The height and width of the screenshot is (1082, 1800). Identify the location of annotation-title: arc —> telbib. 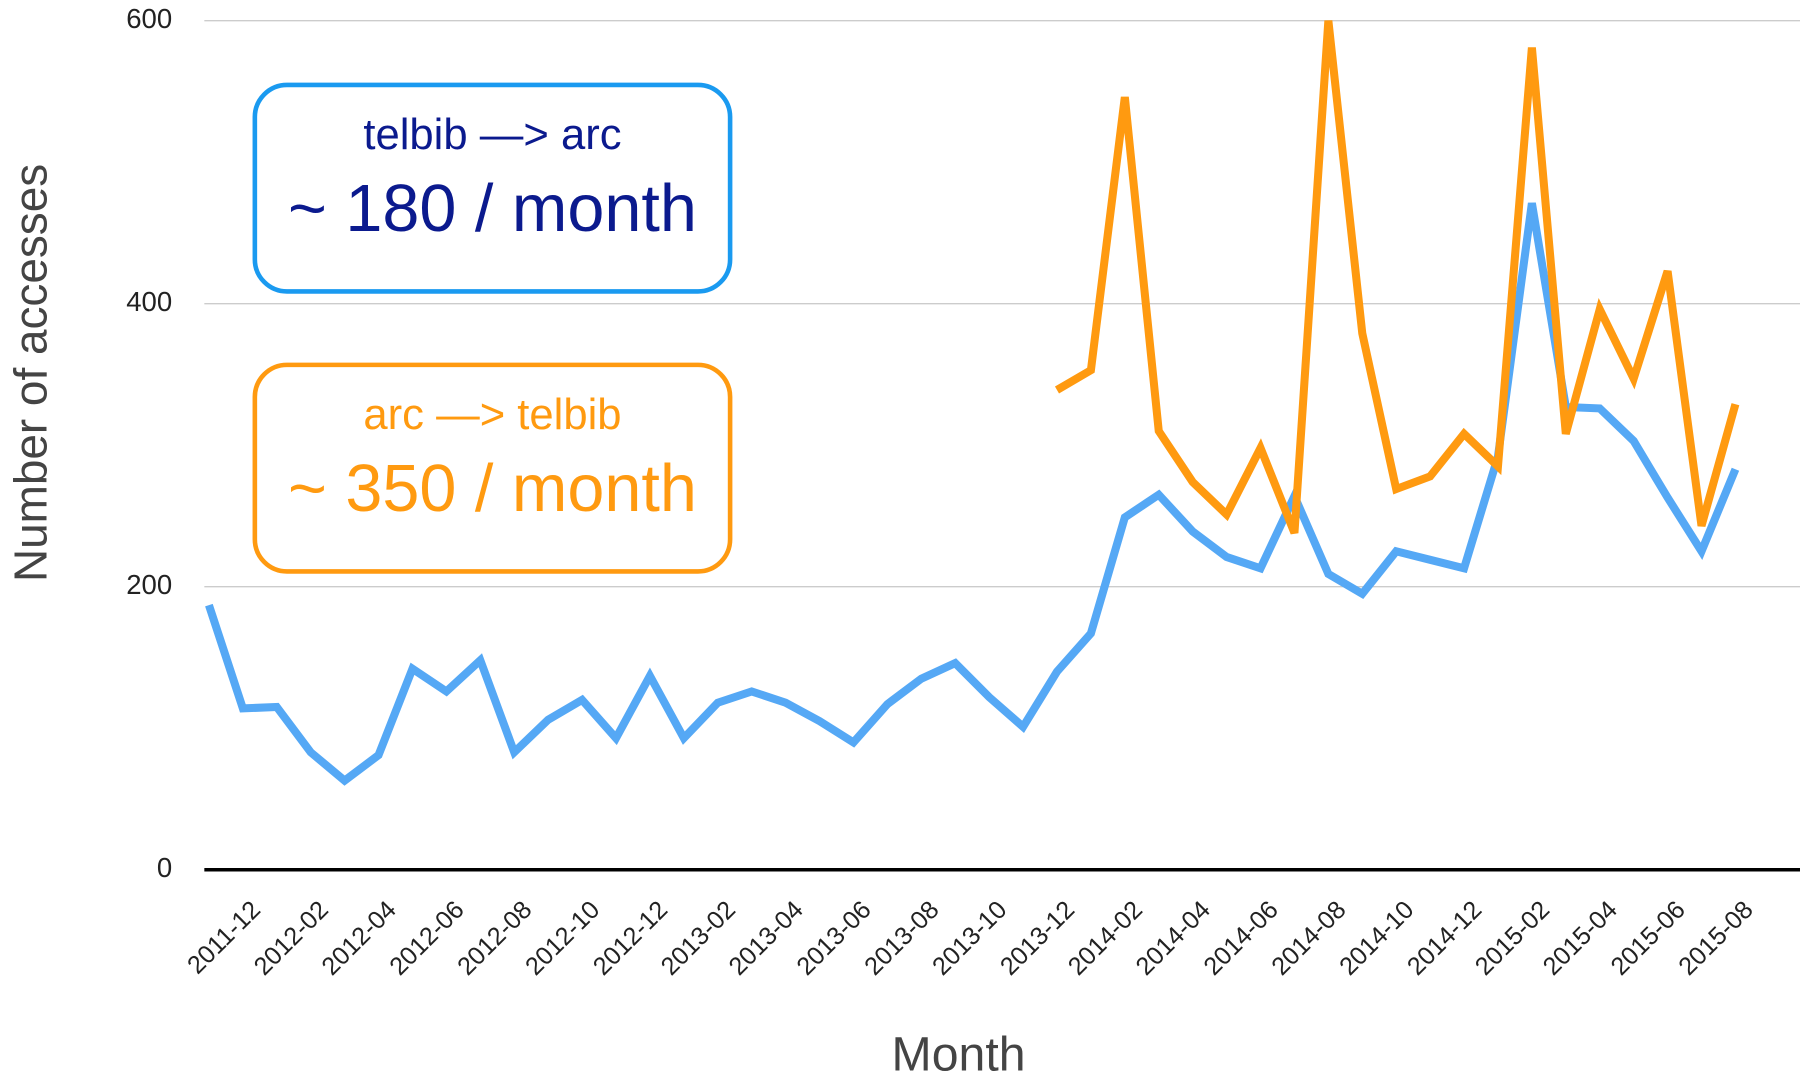
(492, 415).